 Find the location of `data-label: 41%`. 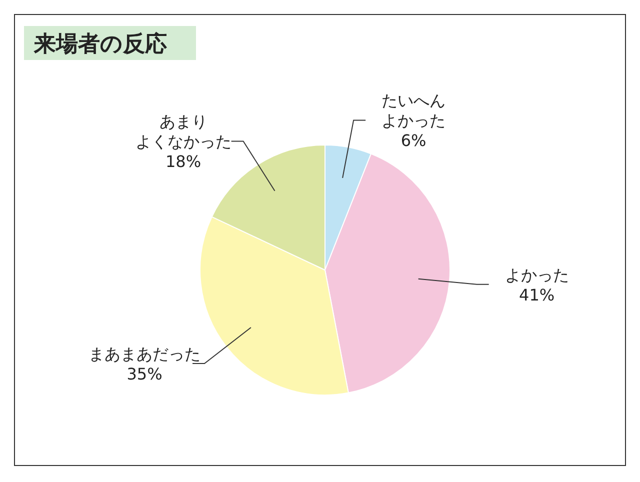

data-label: 41% is located at coordinates (537, 294).